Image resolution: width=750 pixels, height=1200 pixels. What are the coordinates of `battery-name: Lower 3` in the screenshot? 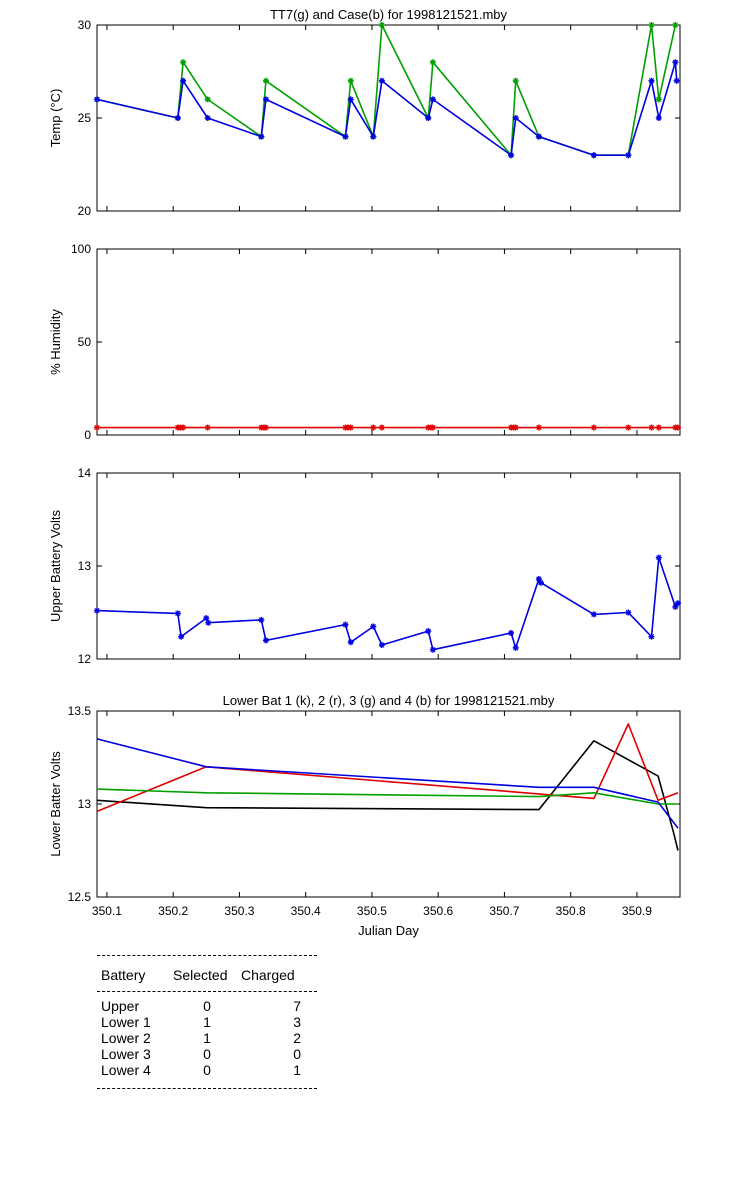 It's located at (126, 1054).